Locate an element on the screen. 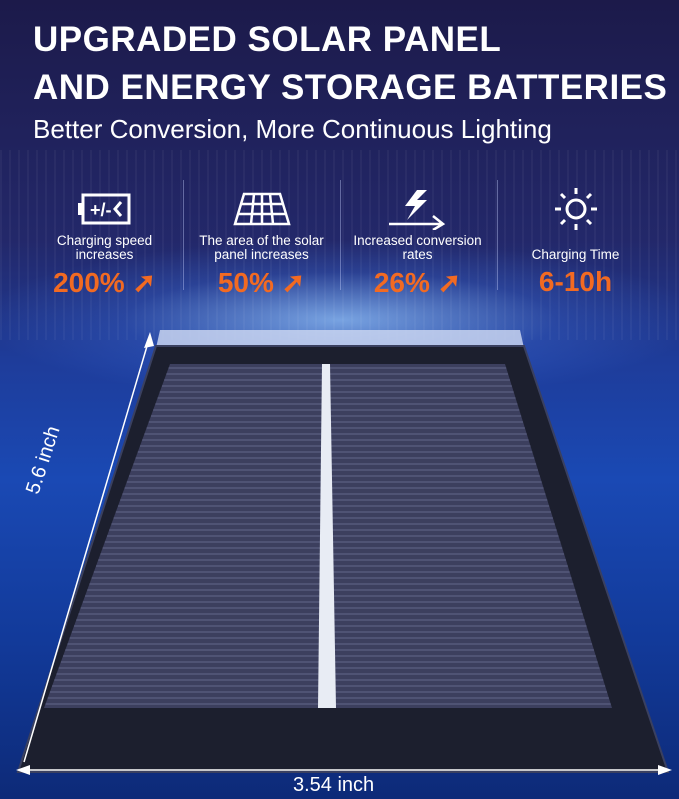  panel-crystal-edge is located at coordinates (340, 339).